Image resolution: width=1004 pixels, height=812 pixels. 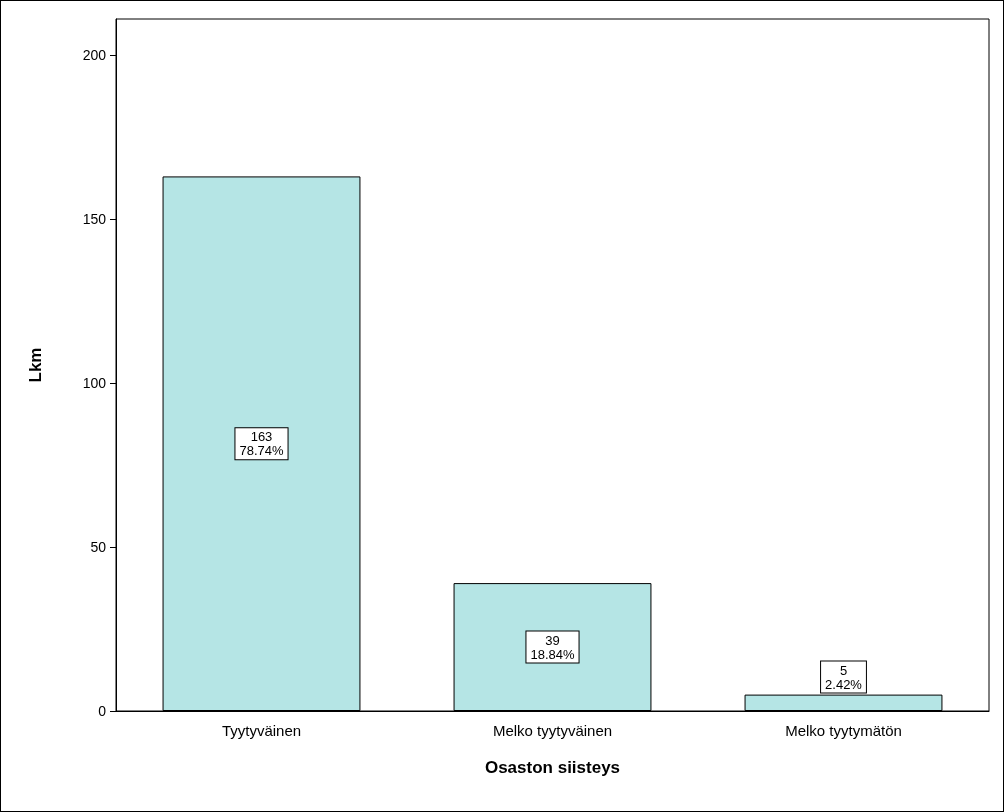 What do you see at coordinates (552, 647) in the screenshot?
I see `data-label: 39 18.84%` at bounding box center [552, 647].